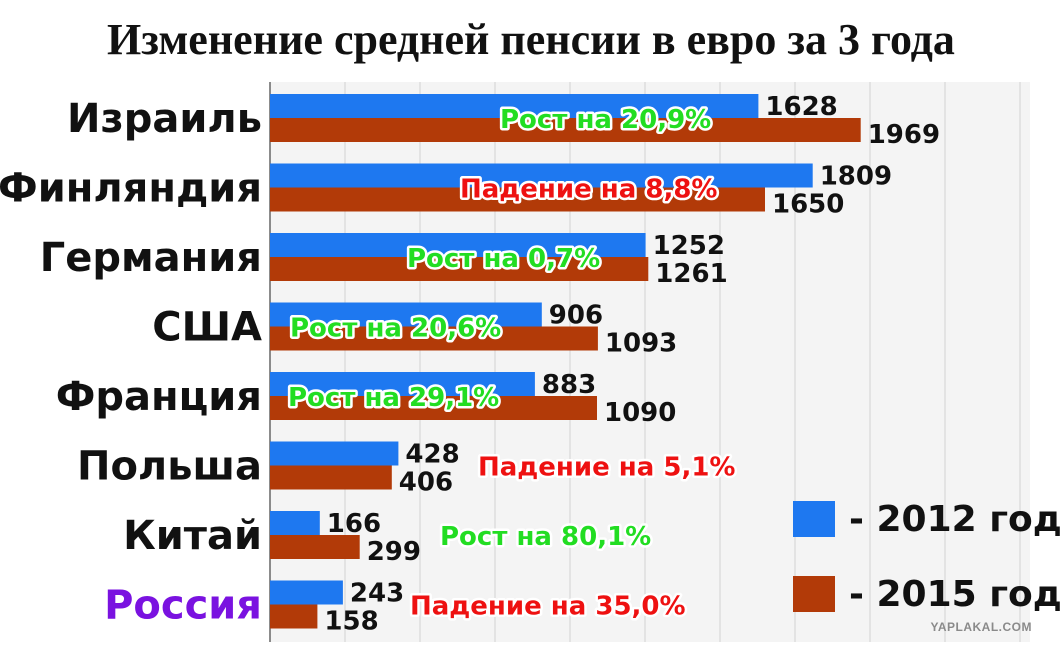 This screenshot has width=1062, height=658. I want to click on category-label: Финляндия, so click(131, 189).